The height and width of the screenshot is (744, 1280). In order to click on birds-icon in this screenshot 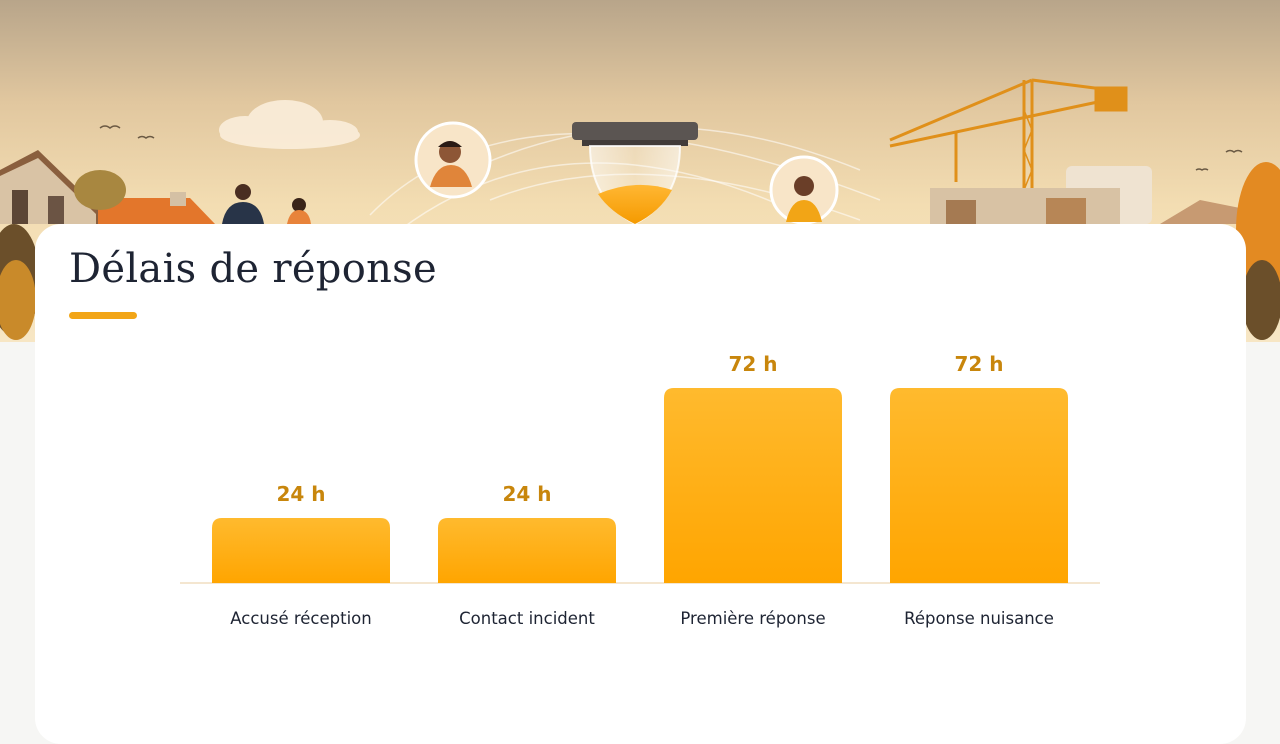, I will do `click(671, 148)`.